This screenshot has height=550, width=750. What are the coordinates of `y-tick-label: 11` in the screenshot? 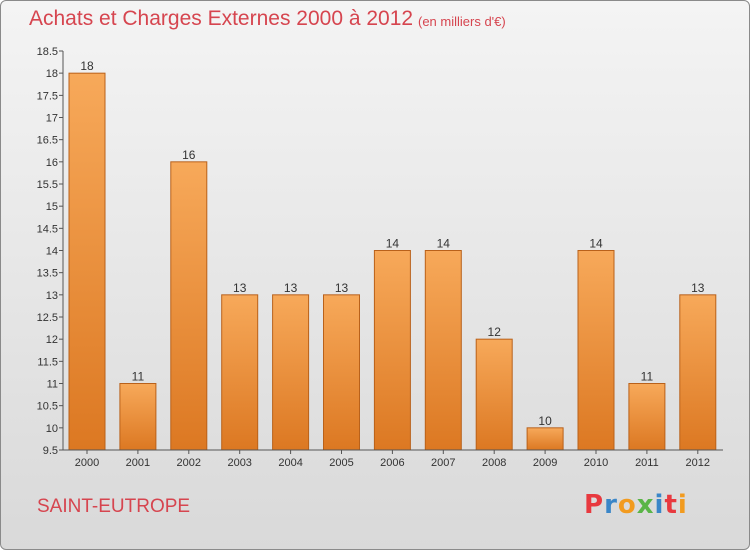 It's located at (52, 385).